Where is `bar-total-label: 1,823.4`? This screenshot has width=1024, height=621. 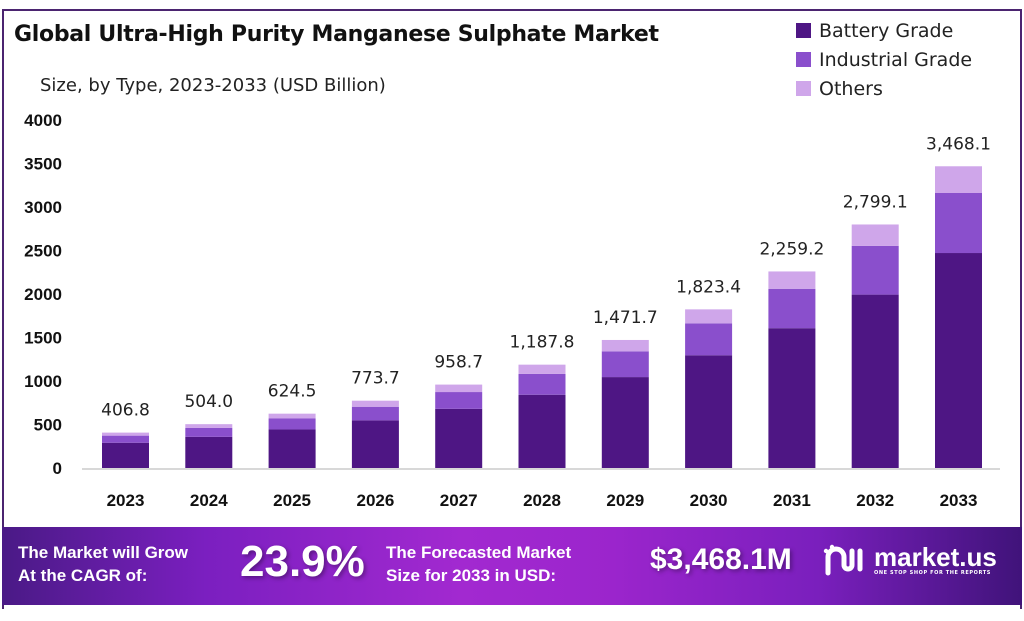 bar-total-label: 1,823.4 is located at coordinates (708, 287).